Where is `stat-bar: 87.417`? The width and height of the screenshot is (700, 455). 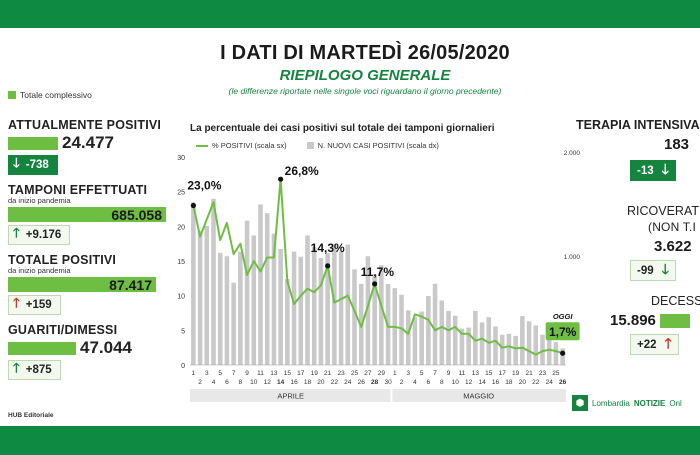 stat-bar: 87.417 is located at coordinates (82, 284).